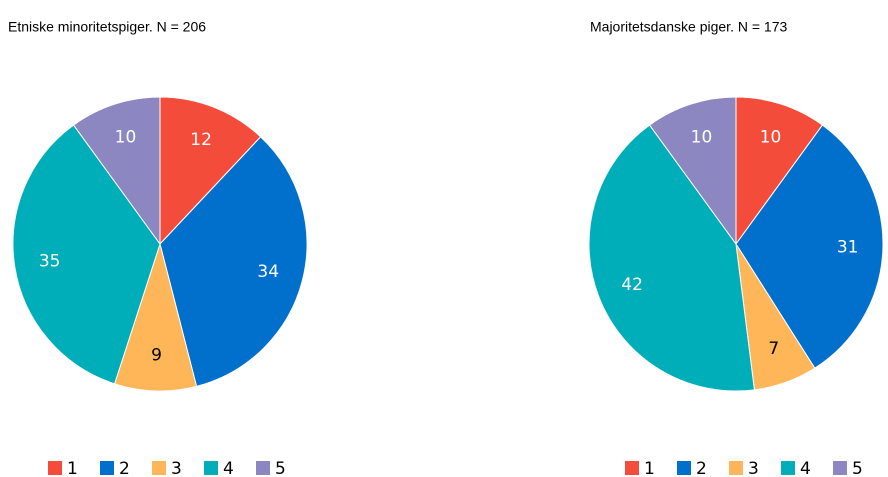 The image size is (888, 477). I want to click on data-label: 12, so click(201, 140).